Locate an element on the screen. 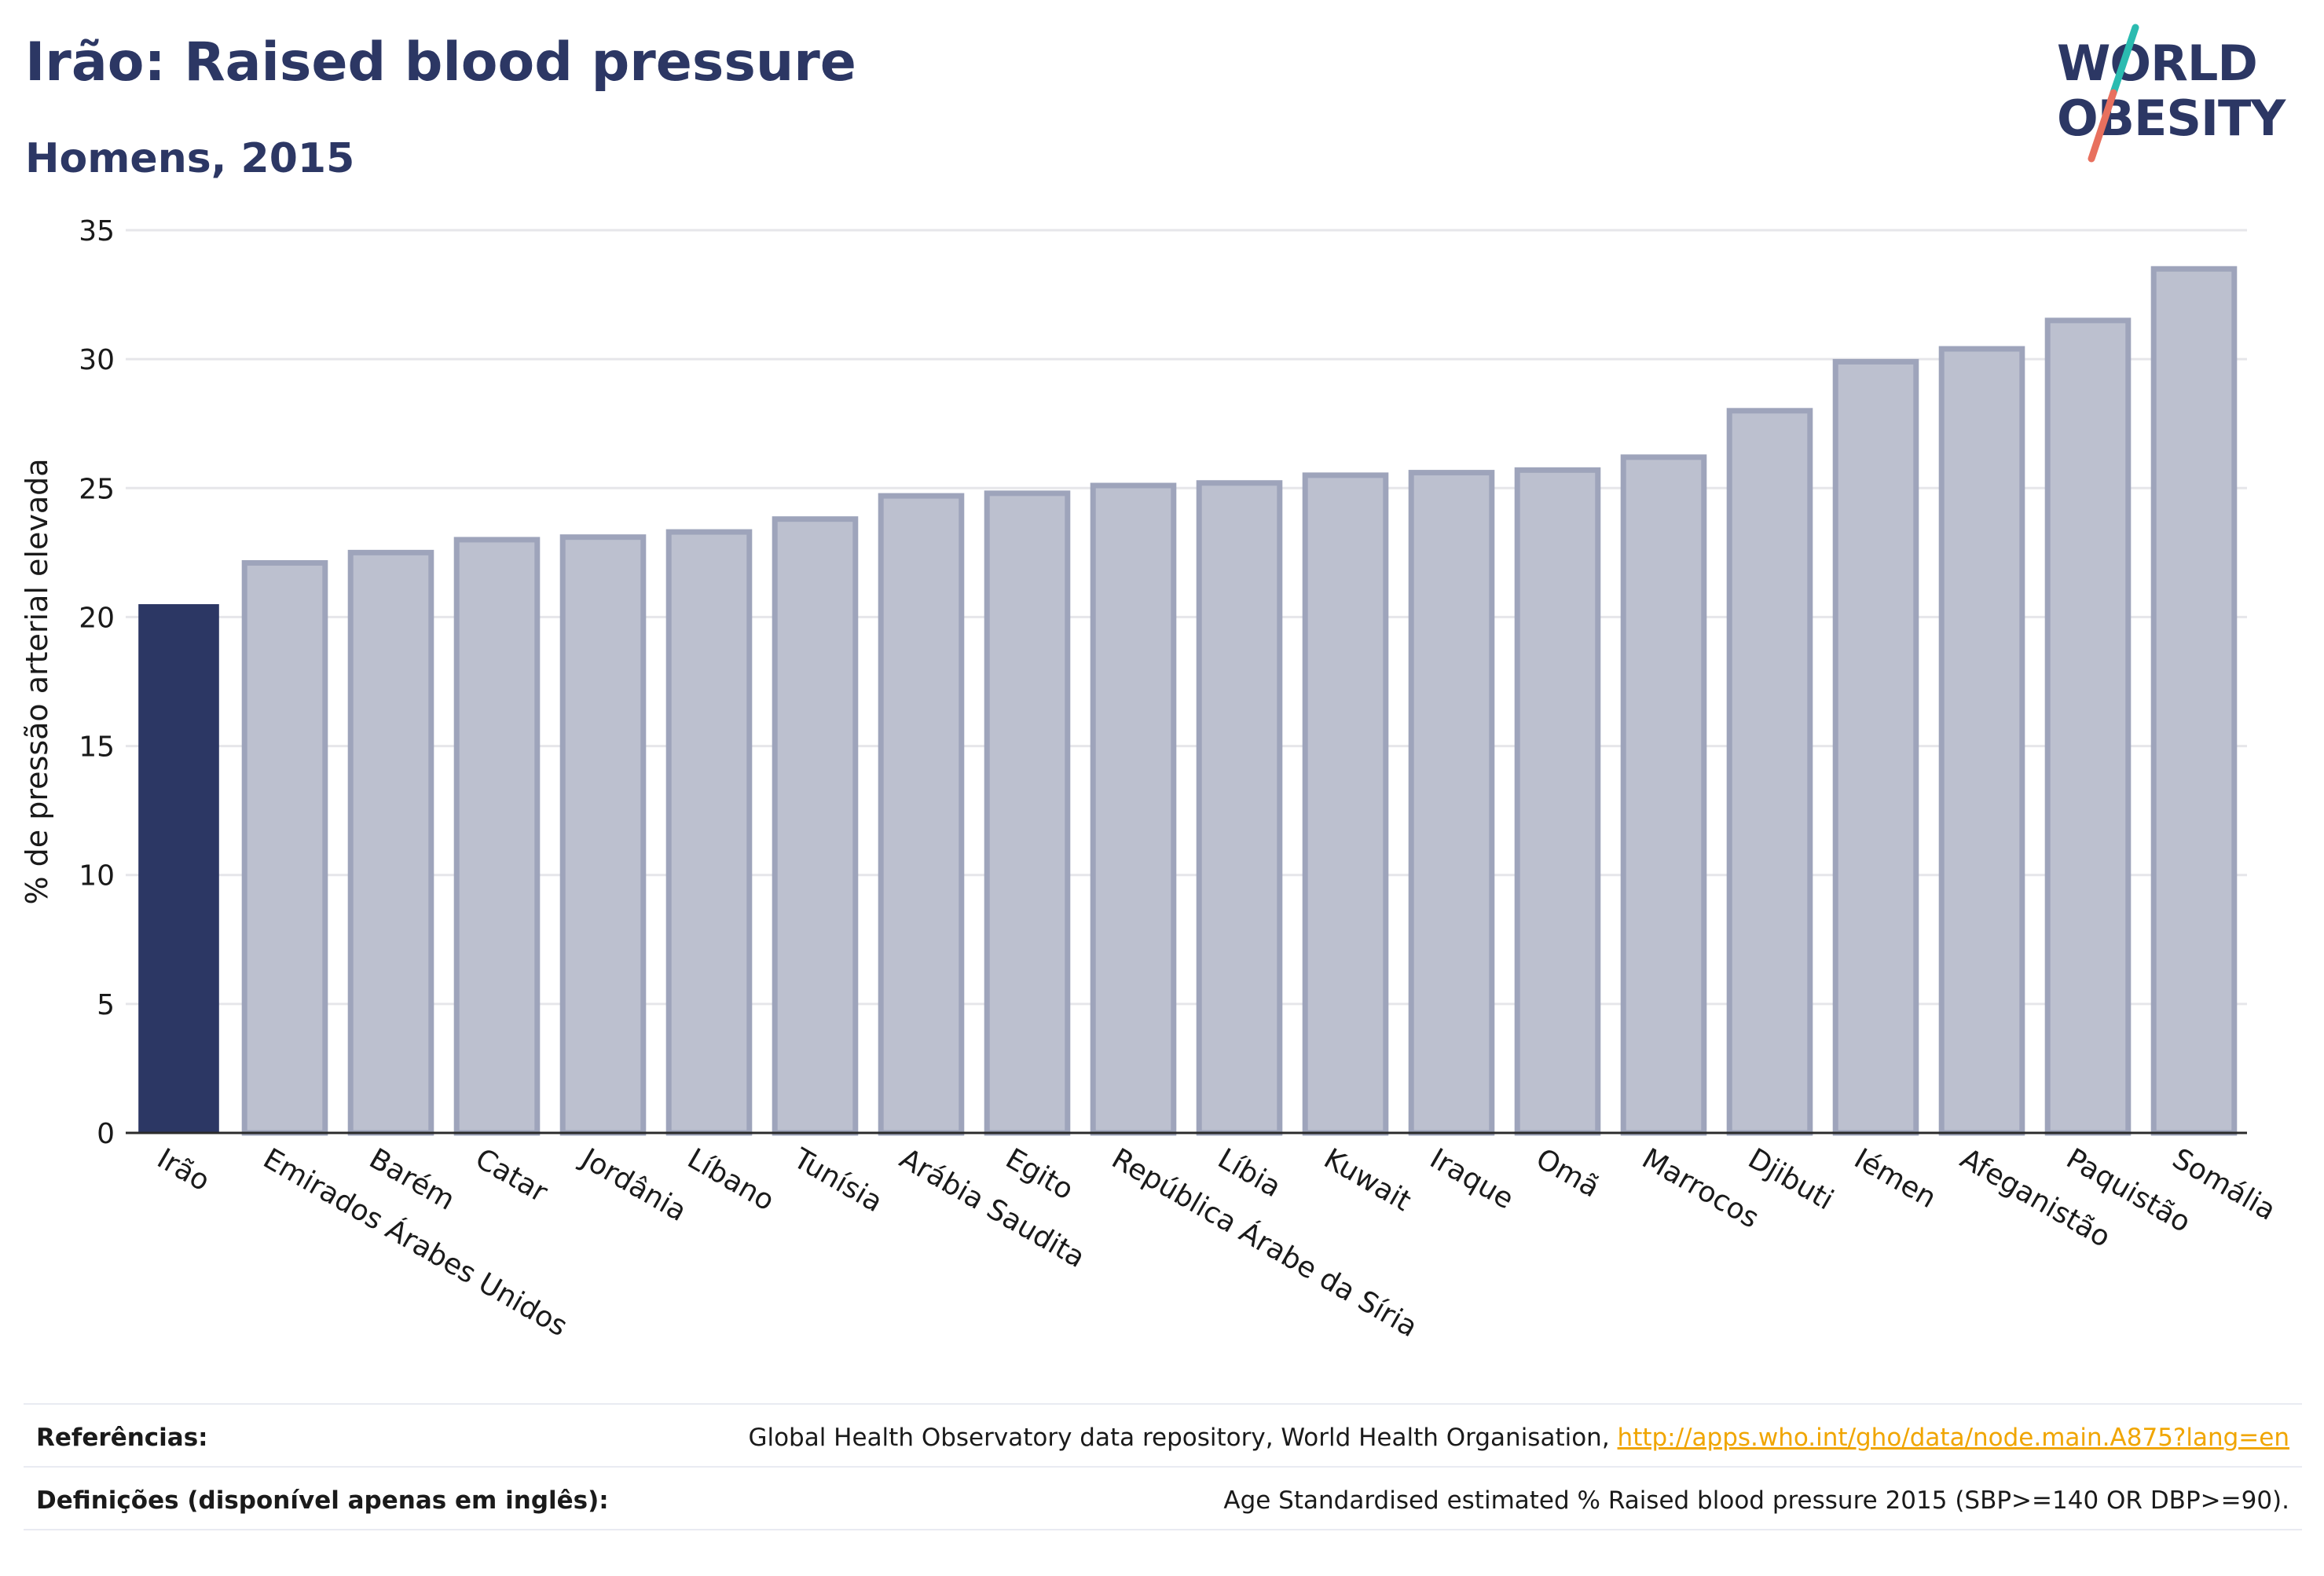  y-tick-label: 15 is located at coordinates (97, 747).